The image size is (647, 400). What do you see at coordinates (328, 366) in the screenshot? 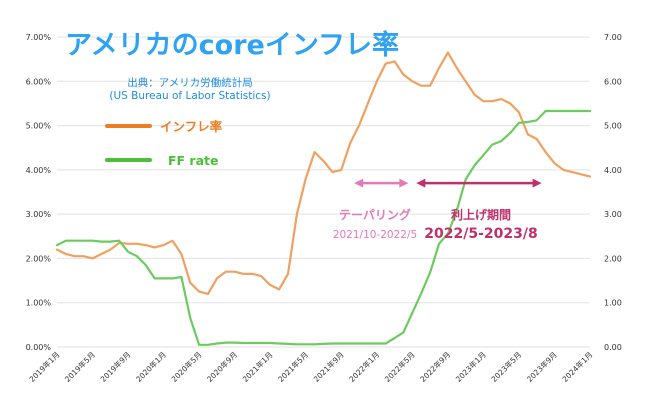
I see `x-tick-label: 2021年9月` at bounding box center [328, 366].